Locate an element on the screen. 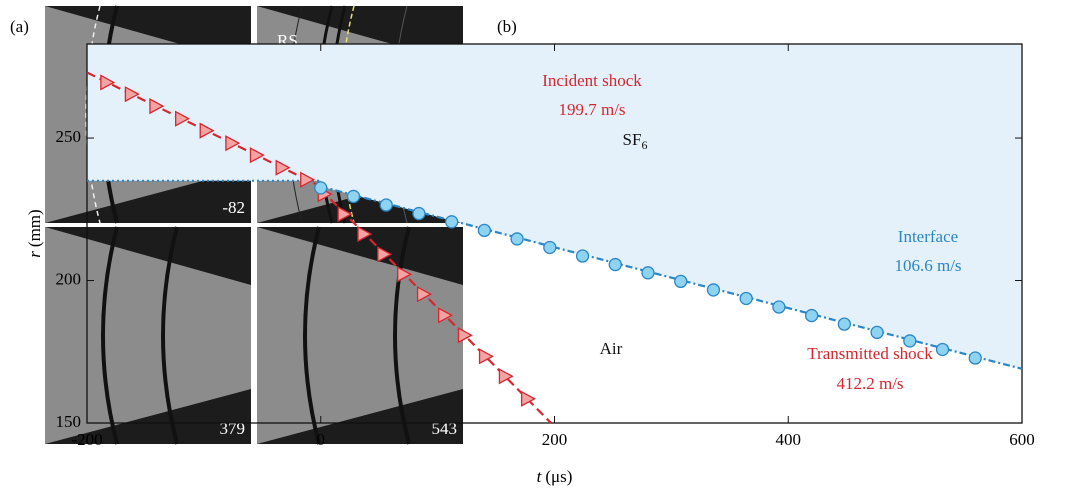  photo-tile: 543 is located at coordinates (360, 335).